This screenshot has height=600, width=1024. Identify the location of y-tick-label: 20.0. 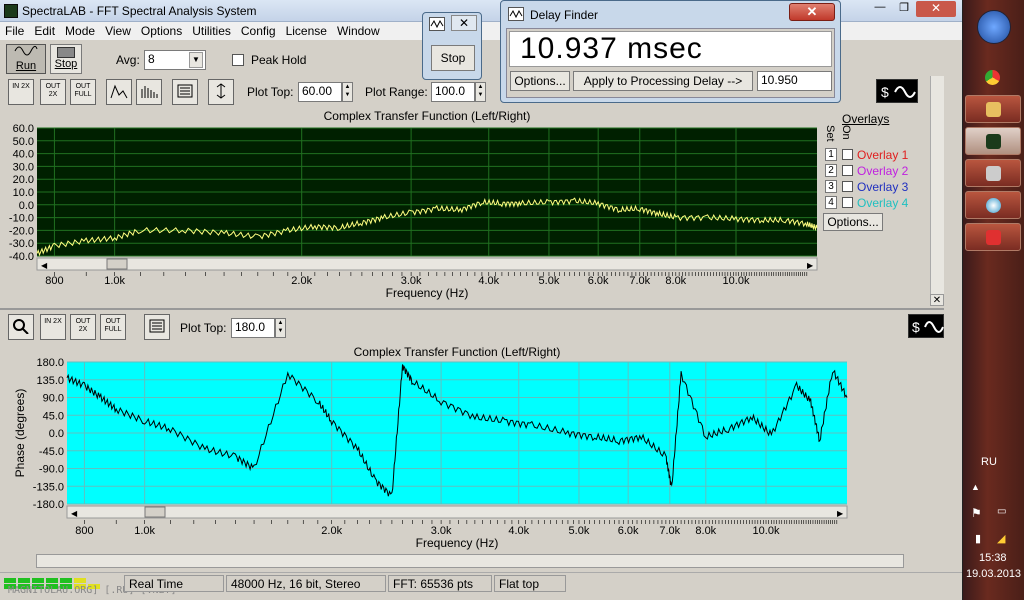
(23, 180).